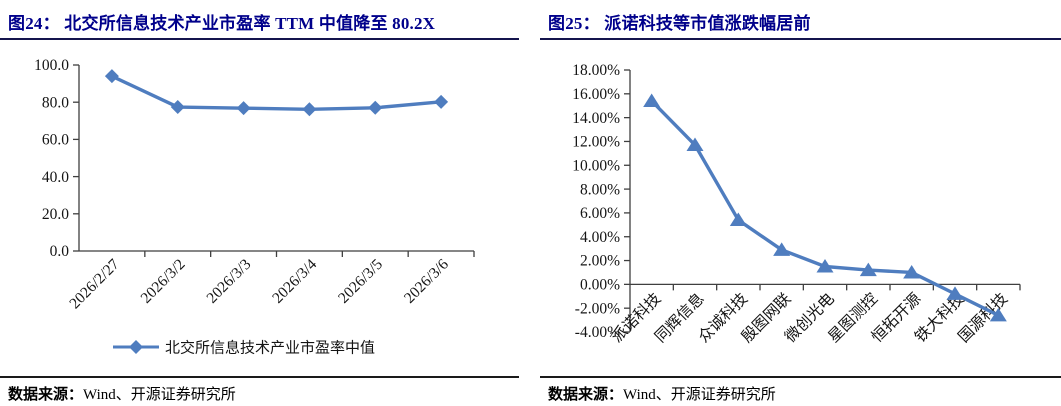 This screenshot has height=406, width=1061. Describe the element at coordinates (600, 189) in the screenshot. I see `y-tick-label: 8.00%` at that location.